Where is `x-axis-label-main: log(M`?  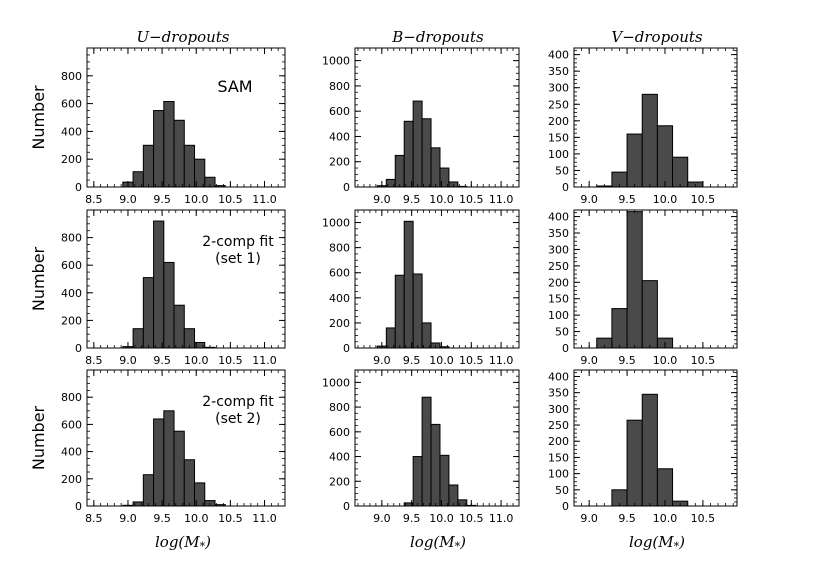
x-axis-label-main: log(M is located at coordinates (651, 542).